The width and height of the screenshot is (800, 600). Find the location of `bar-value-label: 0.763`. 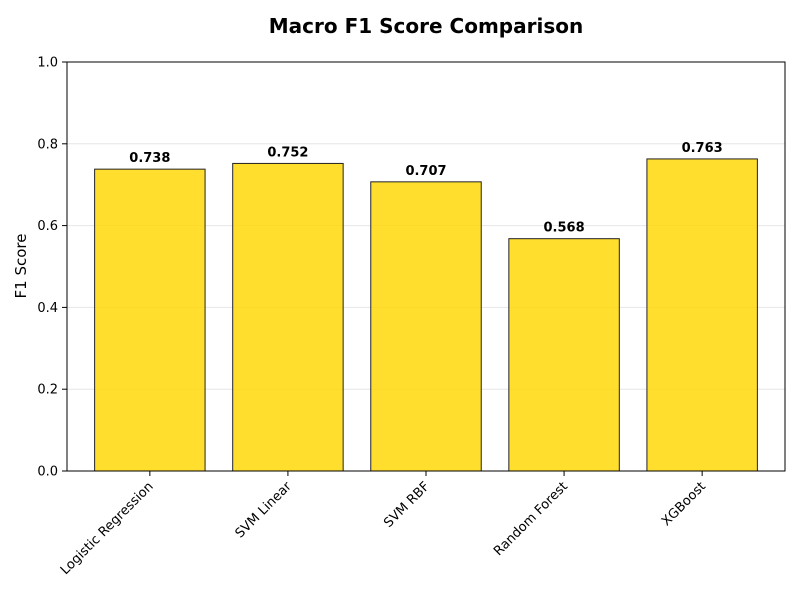

bar-value-label: 0.763 is located at coordinates (702, 148).